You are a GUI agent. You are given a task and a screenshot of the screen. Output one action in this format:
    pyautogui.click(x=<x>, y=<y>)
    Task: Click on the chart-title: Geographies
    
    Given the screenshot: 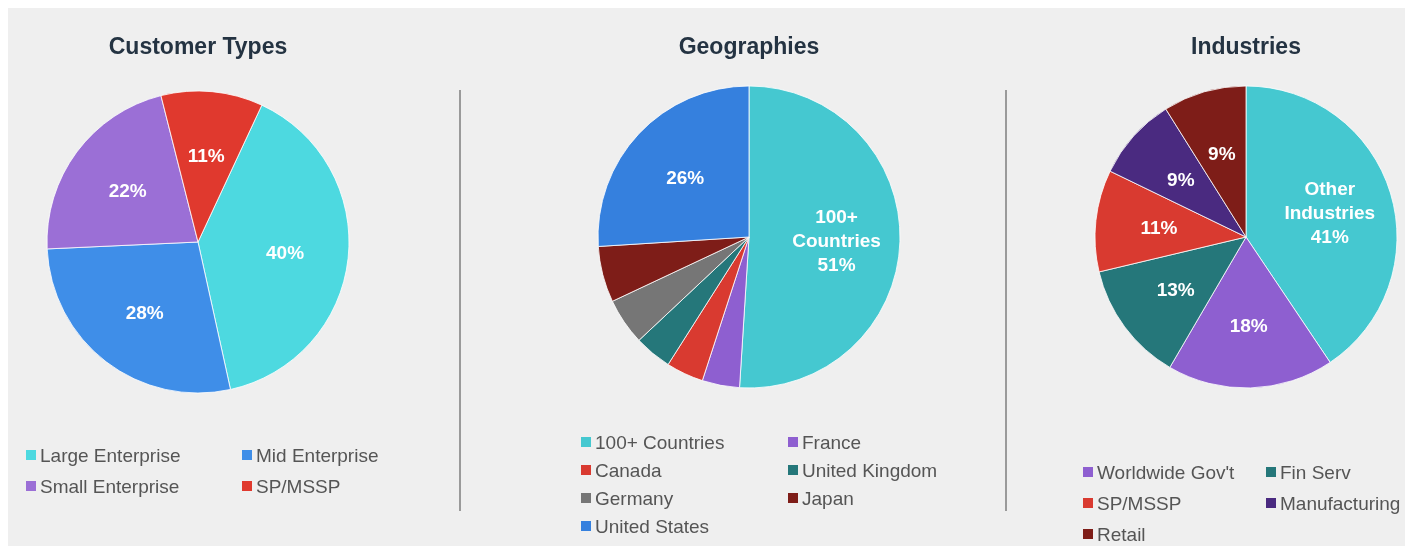 What is the action you would take?
    pyautogui.click(x=749, y=46)
    